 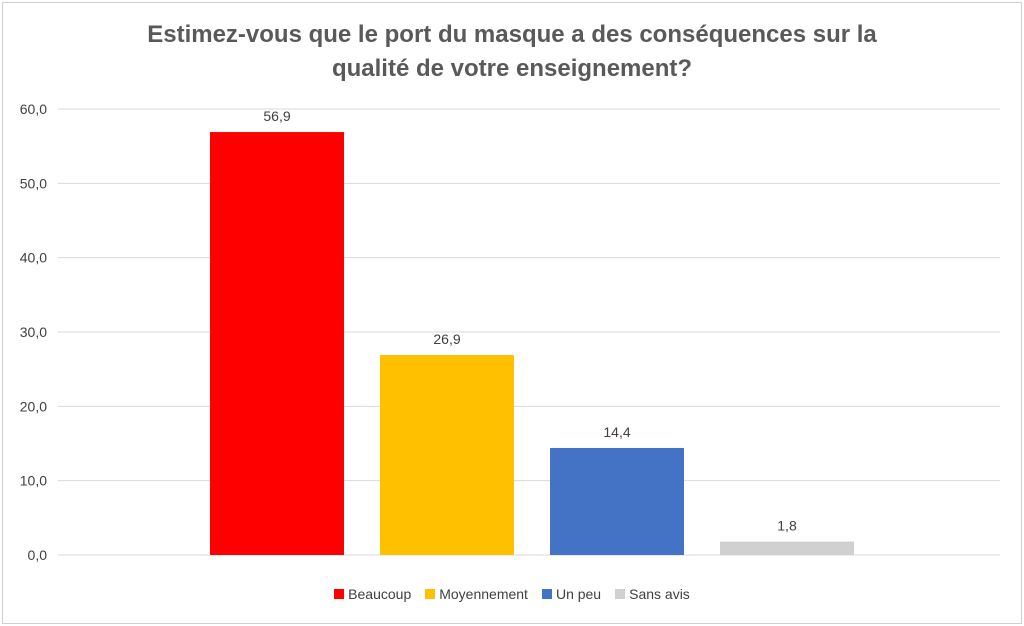 What do you see at coordinates (33, 406) in the screenshot?
I see `y-tick-label: 20,0` at bounding box center [33, 406].